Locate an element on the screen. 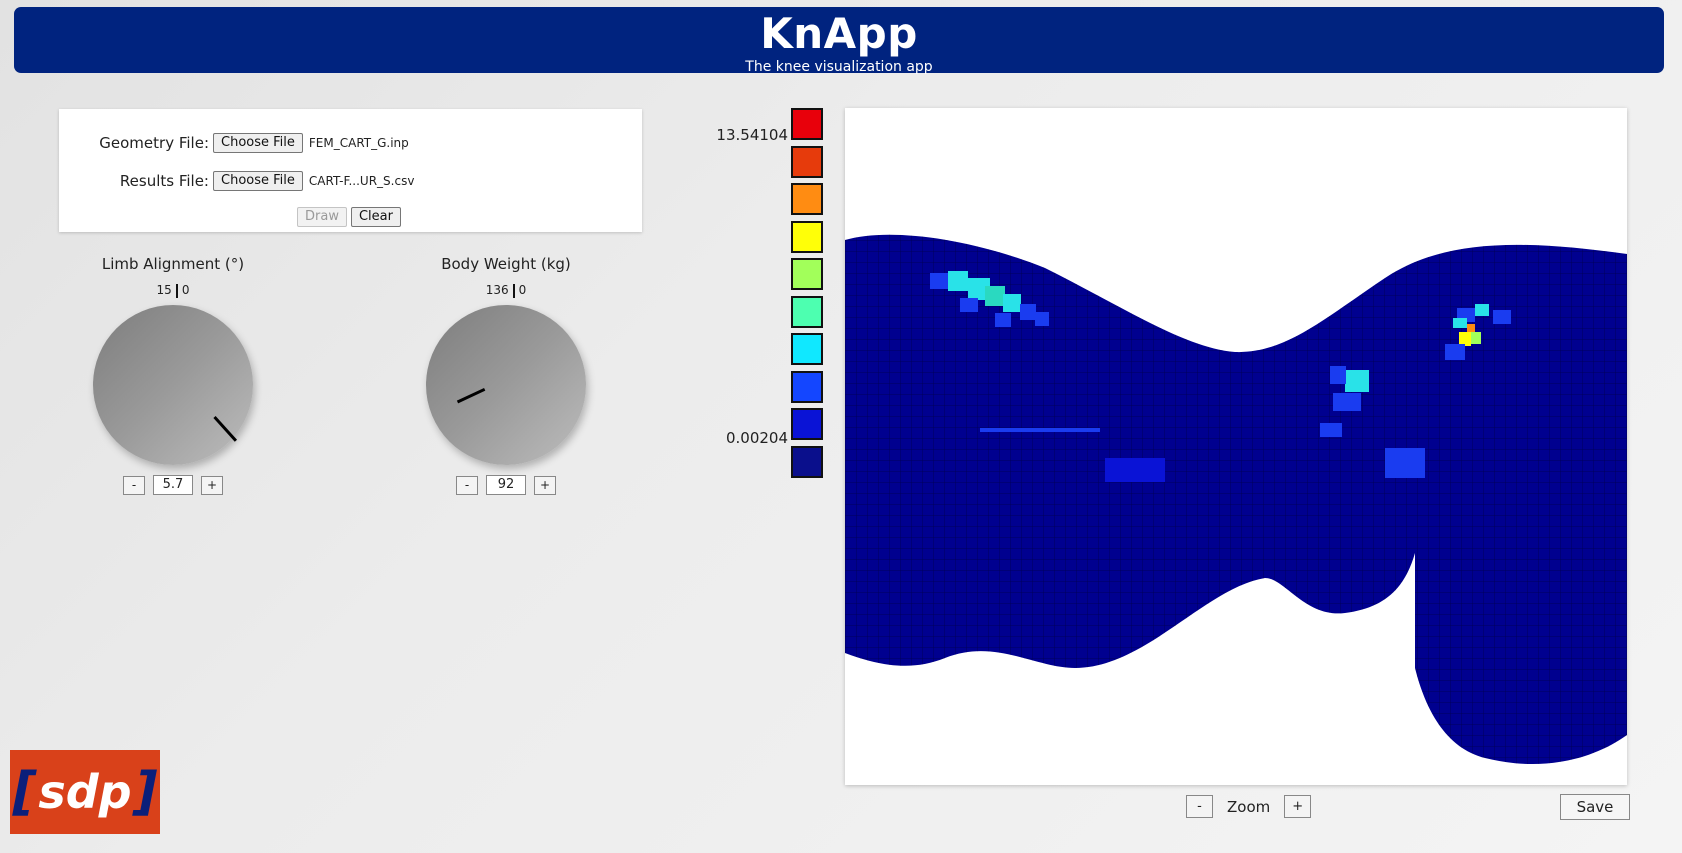  clear-button: Clear is located at coordinates (375, 217).